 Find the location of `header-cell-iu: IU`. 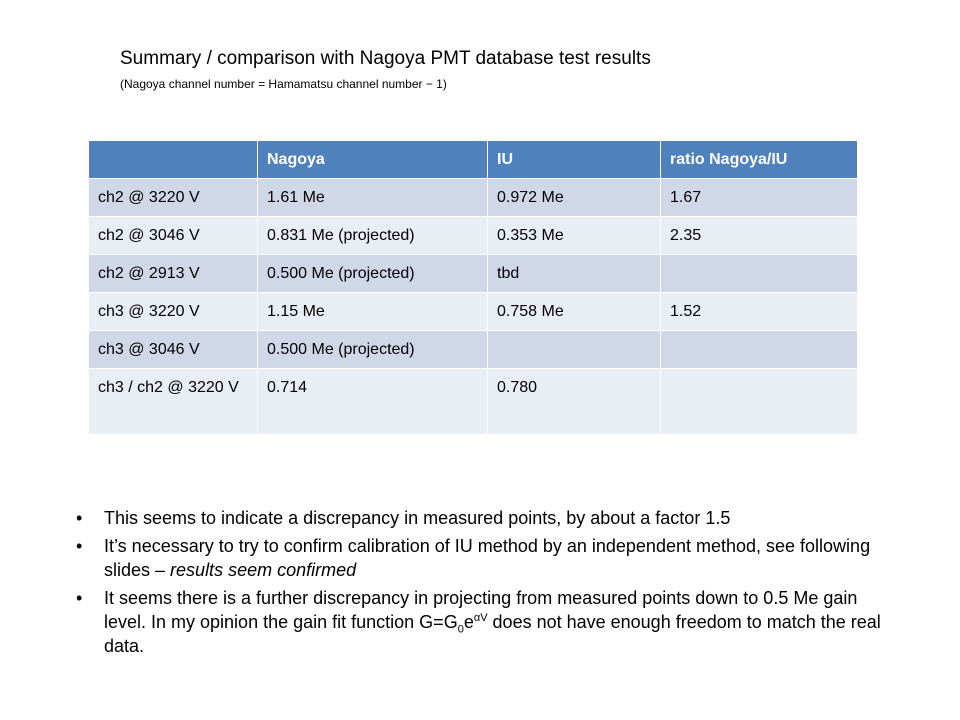

header-cell-iu: IU is located at coordinates (574, 159).